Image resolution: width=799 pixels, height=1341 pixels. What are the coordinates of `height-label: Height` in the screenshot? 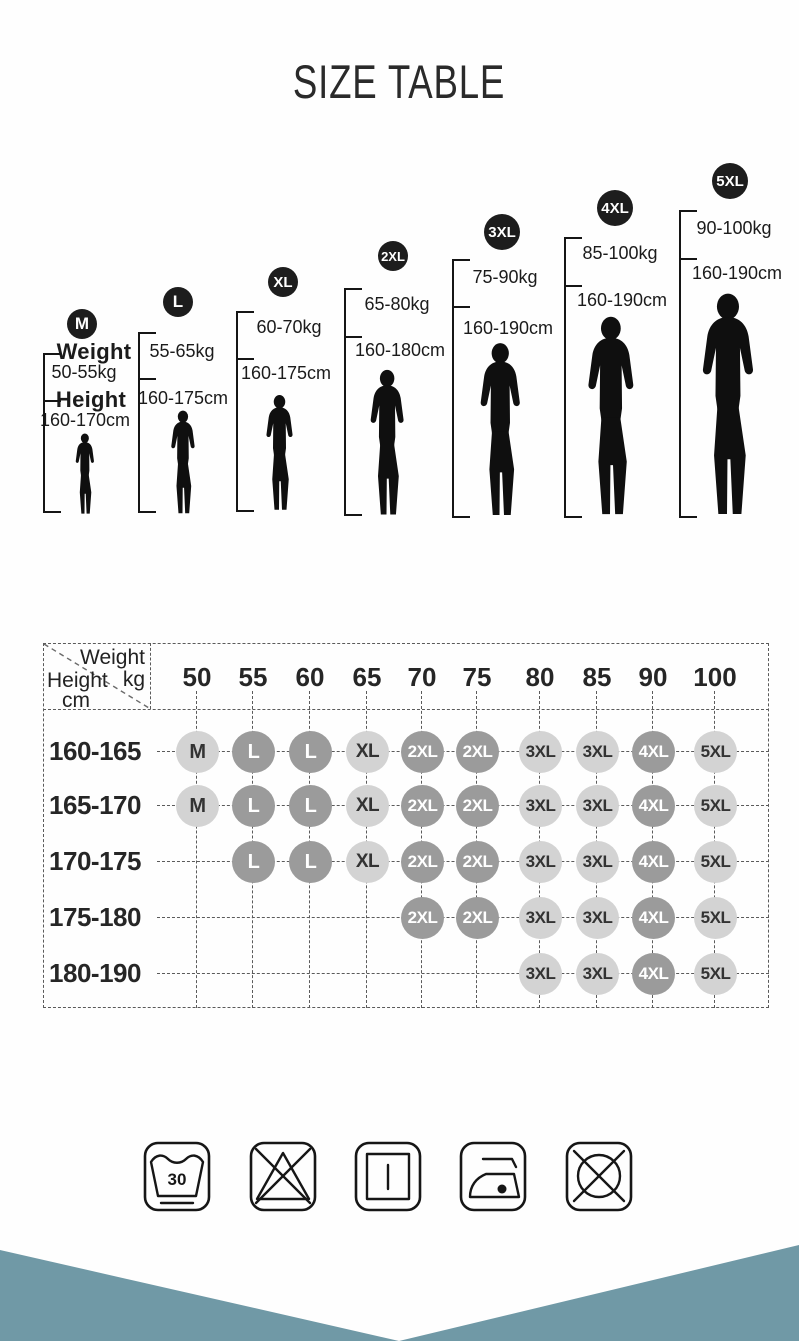 It's located at (91, 399).